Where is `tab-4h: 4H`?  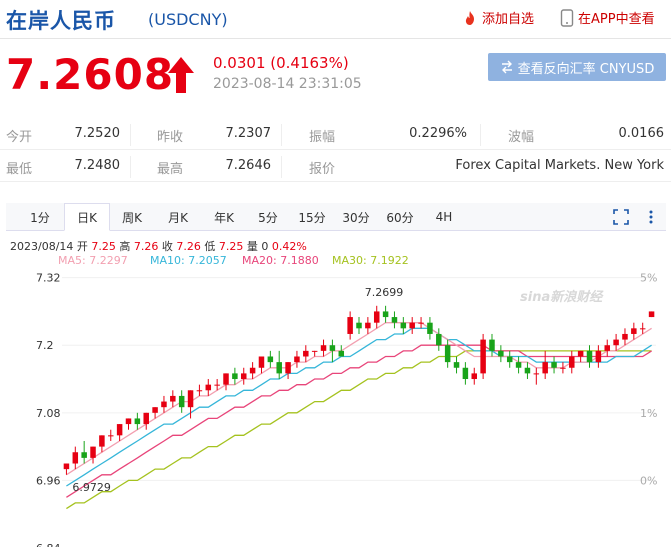 tab-4h: 4H is located at coordinates (444, 217).